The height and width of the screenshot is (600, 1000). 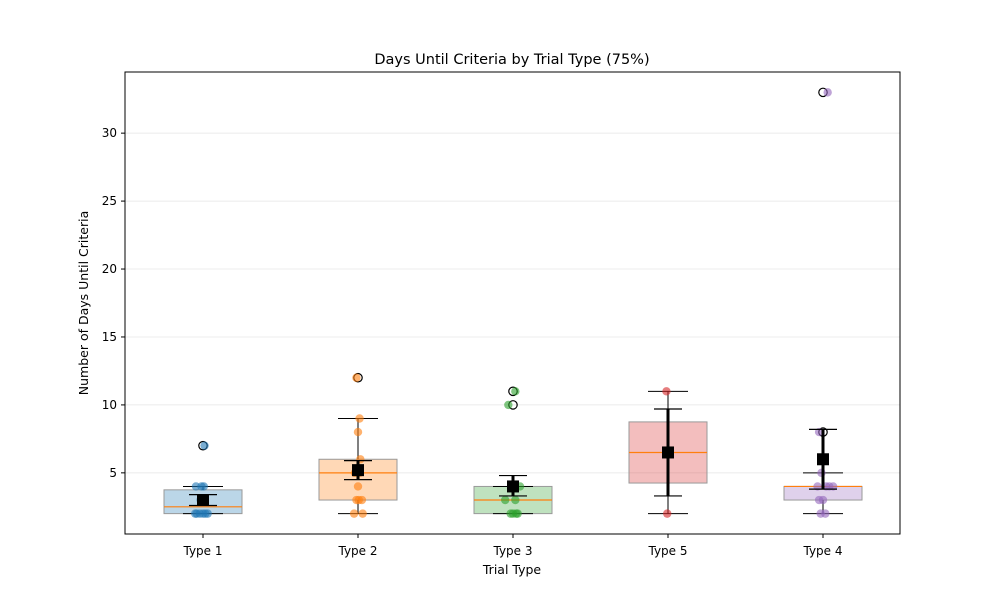 What do you see at coordinates (83, 303) in the screenshot?
I see `y-axis-label: Number of Days Until Criteria` at bounding box center [83, 303].